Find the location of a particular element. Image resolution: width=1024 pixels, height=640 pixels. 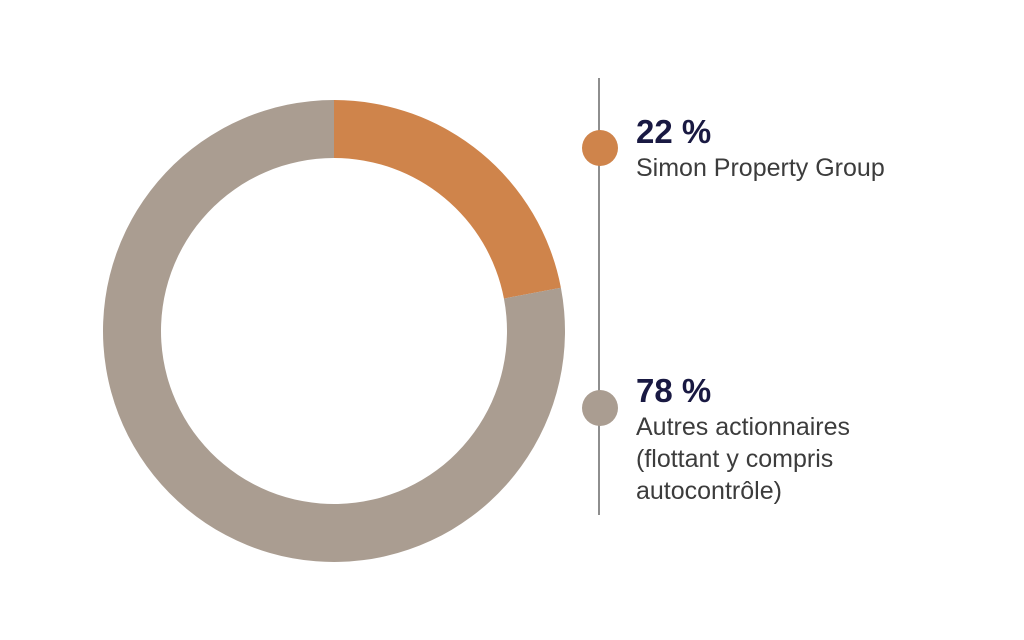

legend-value-others: 78 % is located at coordinates (674, 390).